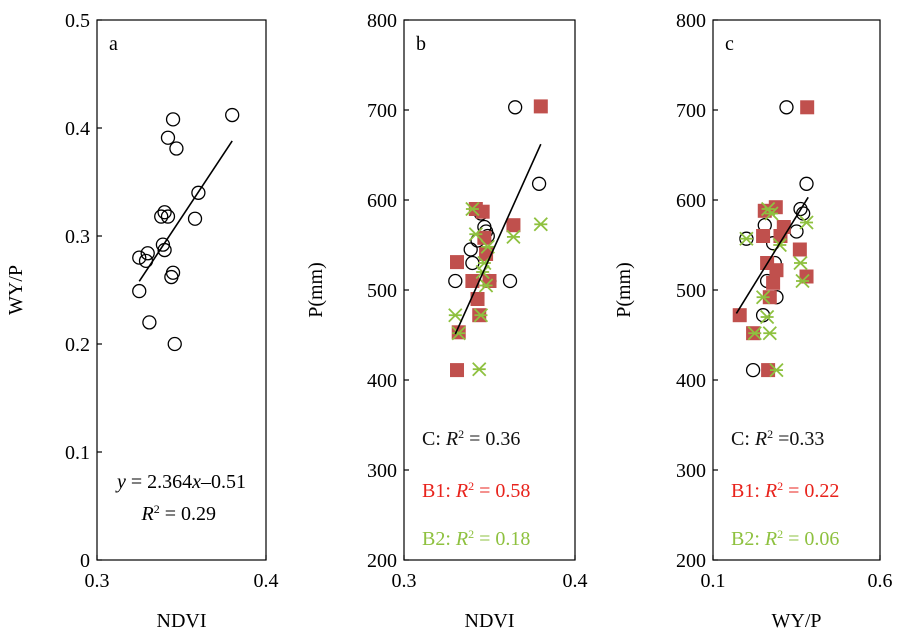 This screenshot has width=908, height=637. I want to click on y-tick-label: 0, so click(85, 561).